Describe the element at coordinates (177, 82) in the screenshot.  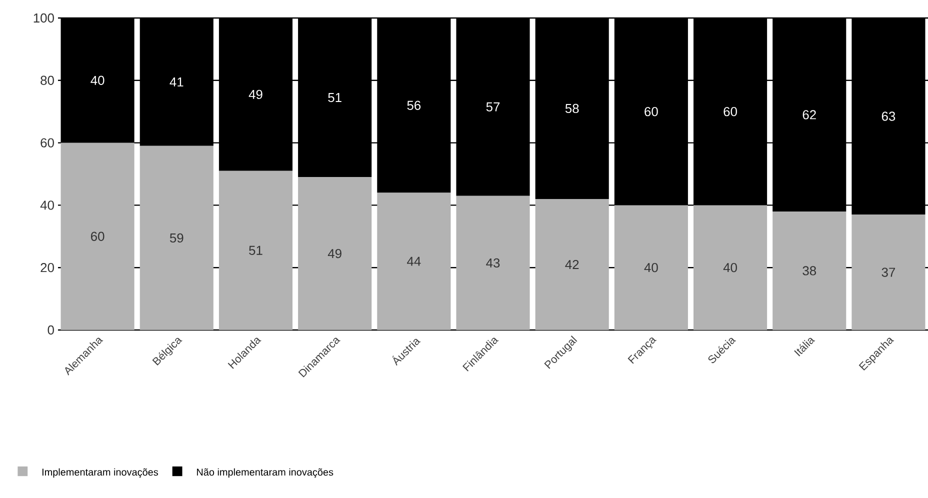
I see `data-label: 41` at that location.